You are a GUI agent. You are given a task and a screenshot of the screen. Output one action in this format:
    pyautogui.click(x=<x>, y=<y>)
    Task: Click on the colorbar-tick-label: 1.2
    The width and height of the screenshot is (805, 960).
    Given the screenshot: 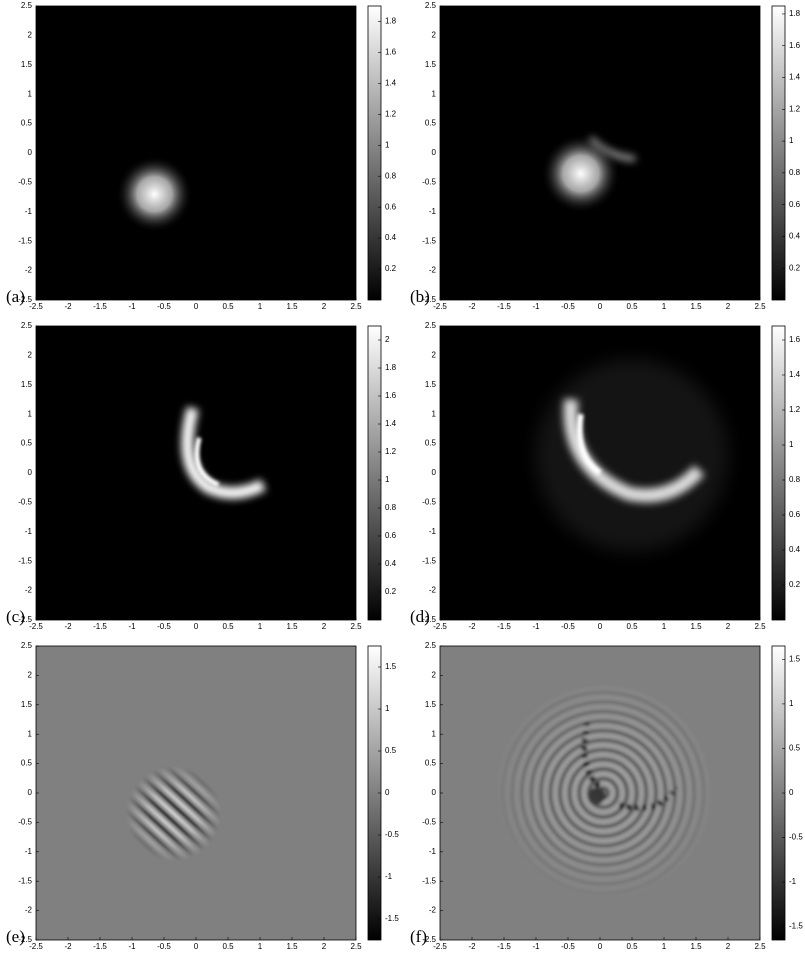 What is the action you would take?
    pyautogui.click(x=391, y=113)
    